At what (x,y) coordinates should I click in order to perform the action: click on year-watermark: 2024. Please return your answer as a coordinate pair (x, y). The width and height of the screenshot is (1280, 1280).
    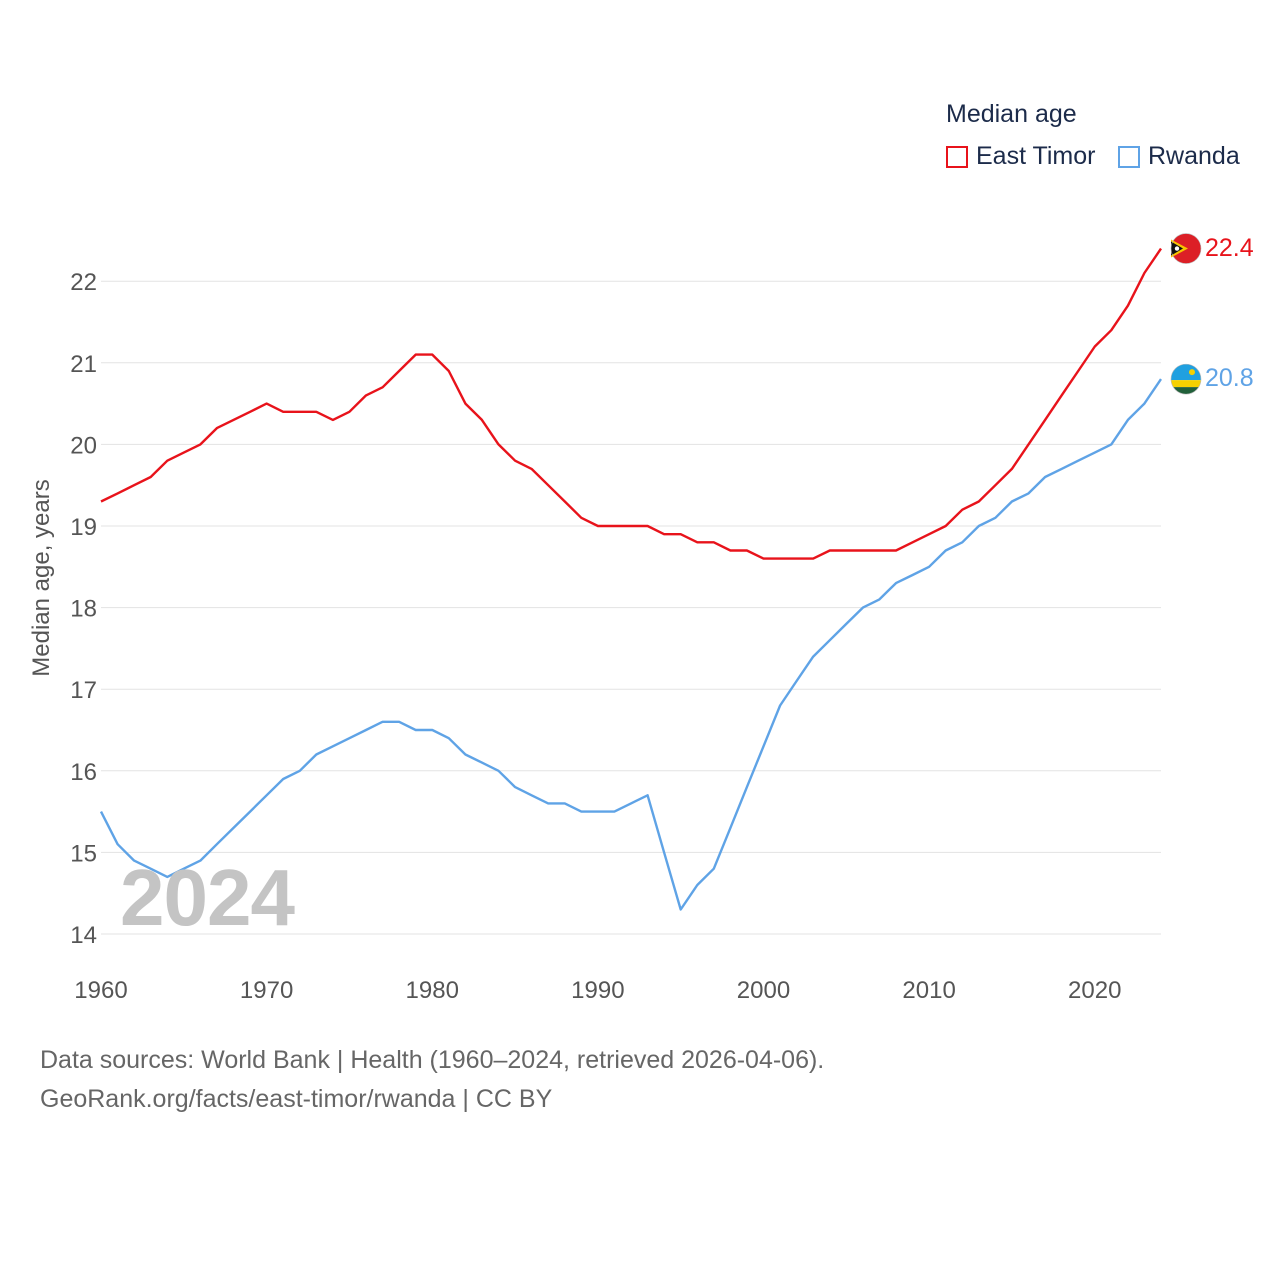
    Looking at the image, I should click on (207, 897).